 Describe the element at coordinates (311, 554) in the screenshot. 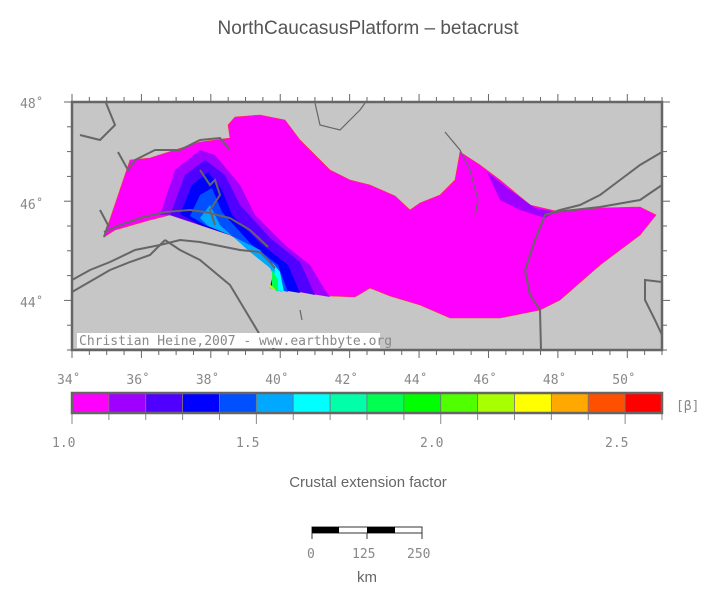

I see `scale-label-0: 0` at that location.